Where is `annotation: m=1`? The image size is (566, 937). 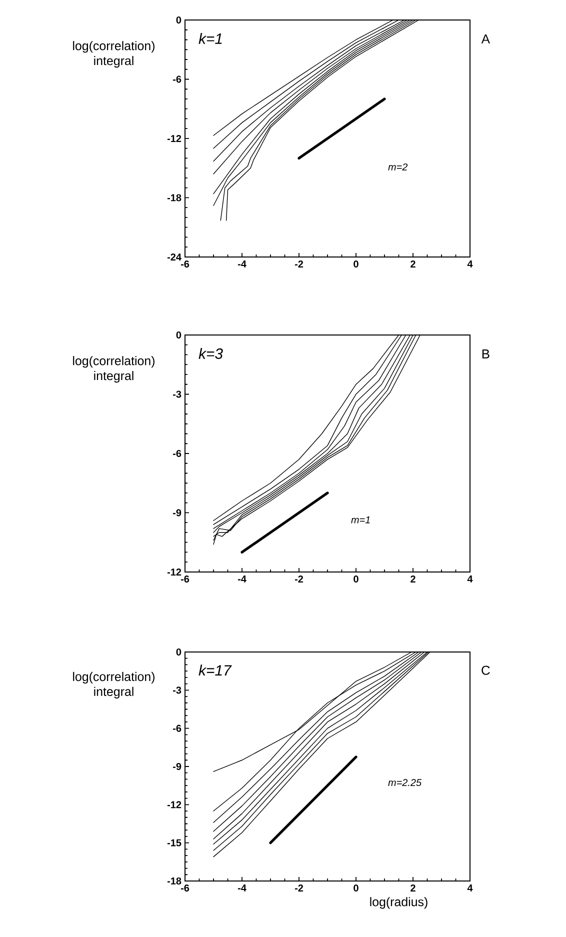
annotation: m=1 is located at coordinates (360, 520).